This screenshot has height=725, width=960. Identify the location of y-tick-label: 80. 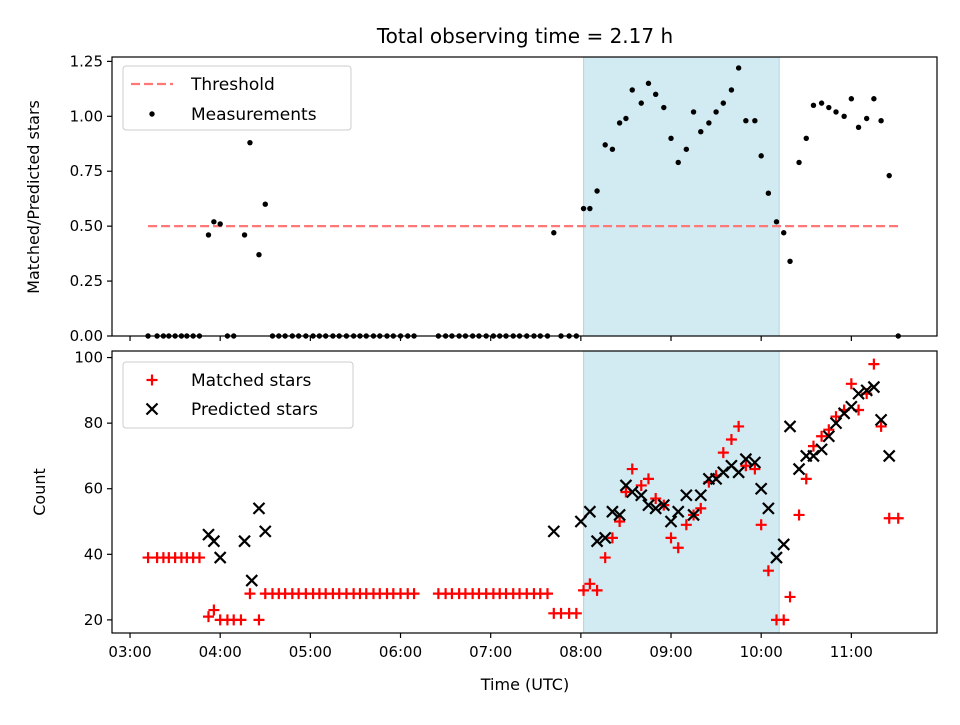
(93, 423).